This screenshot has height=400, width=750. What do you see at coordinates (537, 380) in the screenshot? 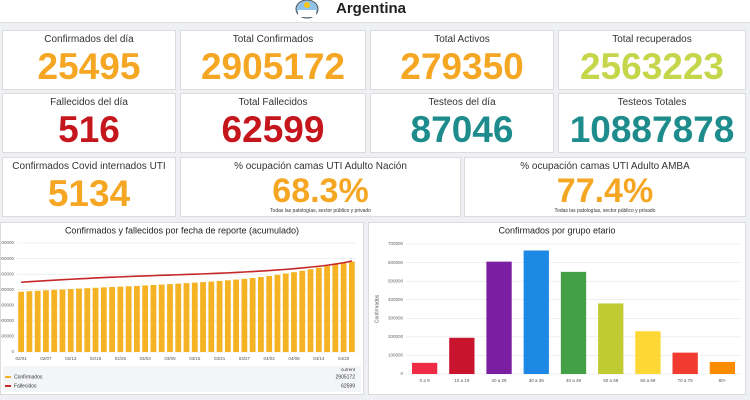
I see `x-tick-label: 30 a 39` at bounding box center [537, 380].